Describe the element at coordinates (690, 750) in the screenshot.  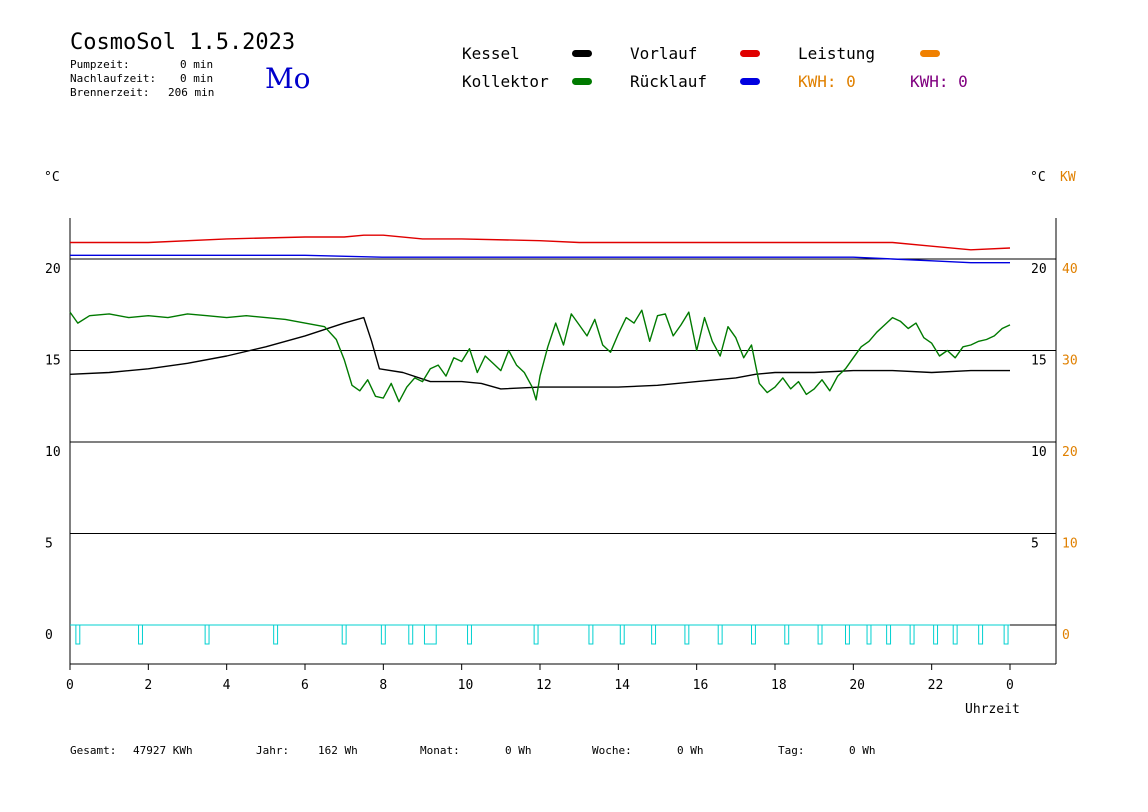
I see `footer-woche-value: 0 Wh` at that location.